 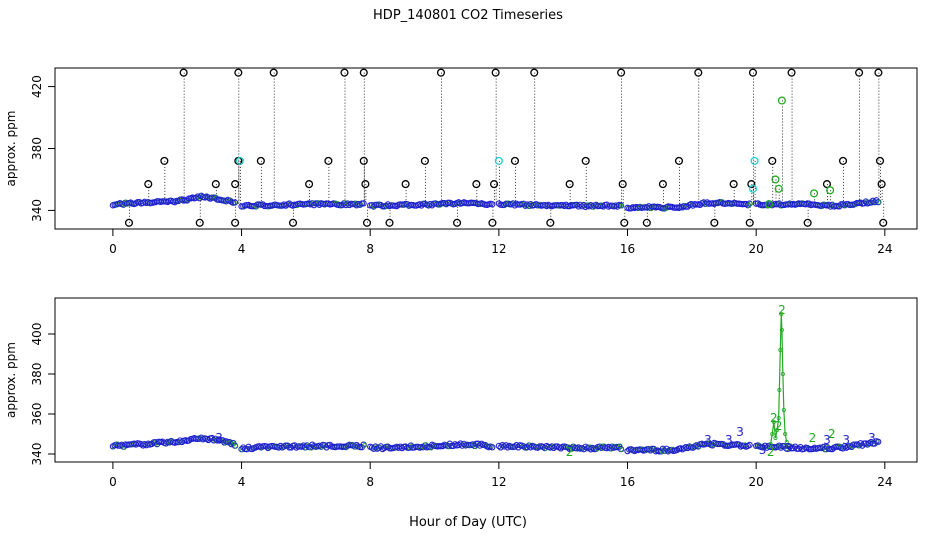 I want to click on x-tick-label: 24, so click(x=884, y=249).